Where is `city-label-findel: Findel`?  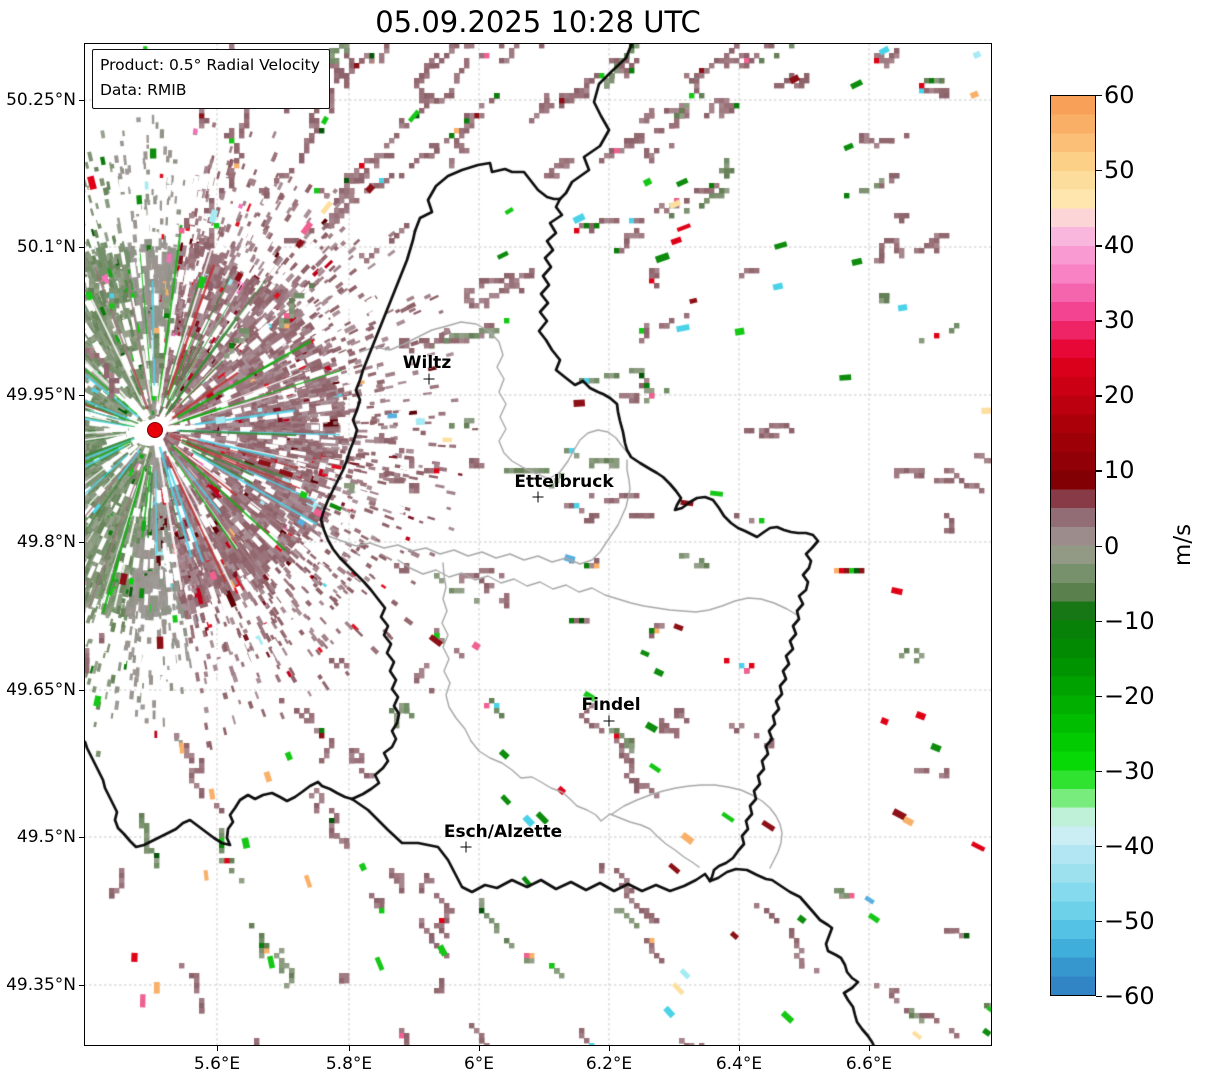
city-label-findel: Findel is located at coordinates (611, 705).